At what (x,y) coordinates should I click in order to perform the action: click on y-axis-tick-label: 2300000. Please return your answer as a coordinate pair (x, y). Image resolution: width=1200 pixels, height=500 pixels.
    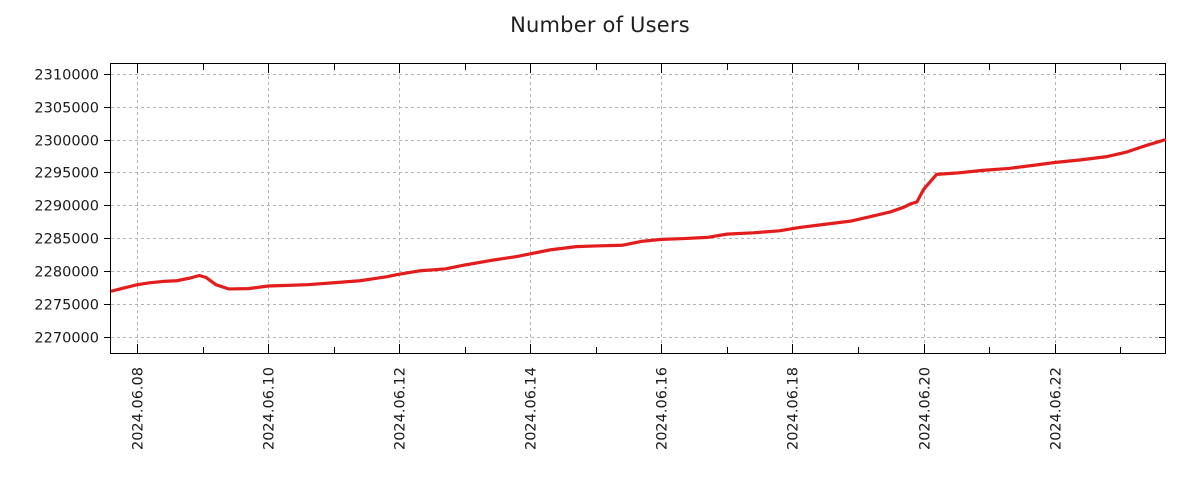
    Looking at the image, I should click on (66, 142).